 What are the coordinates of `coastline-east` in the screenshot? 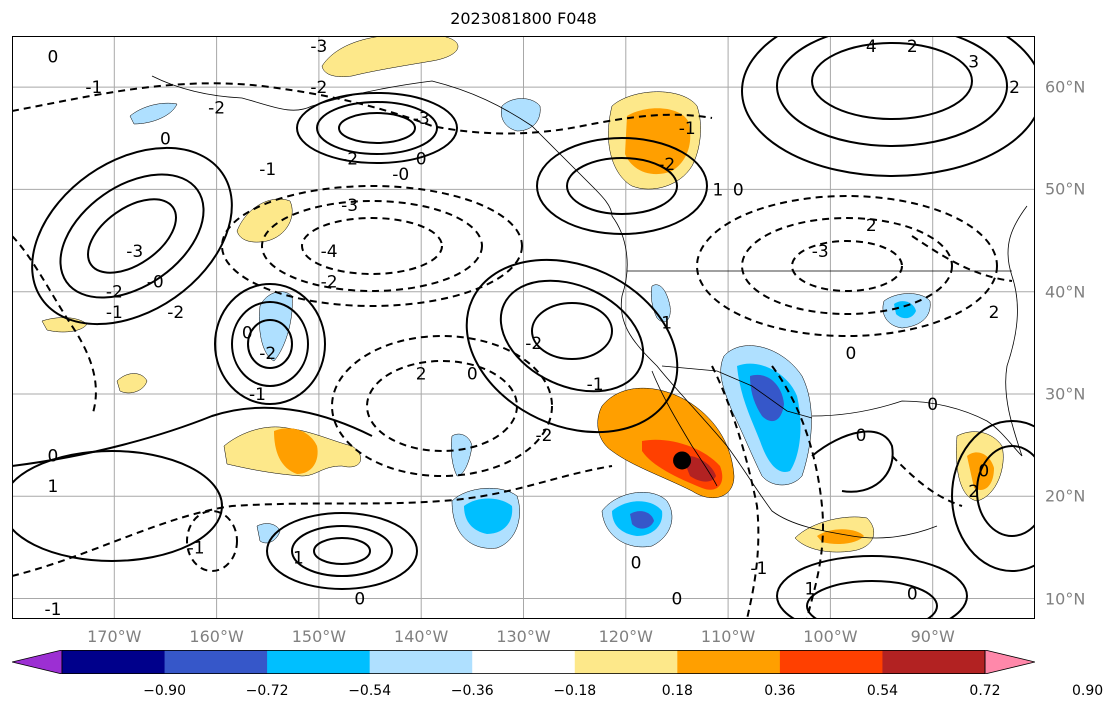 It's located at (1016, 331).